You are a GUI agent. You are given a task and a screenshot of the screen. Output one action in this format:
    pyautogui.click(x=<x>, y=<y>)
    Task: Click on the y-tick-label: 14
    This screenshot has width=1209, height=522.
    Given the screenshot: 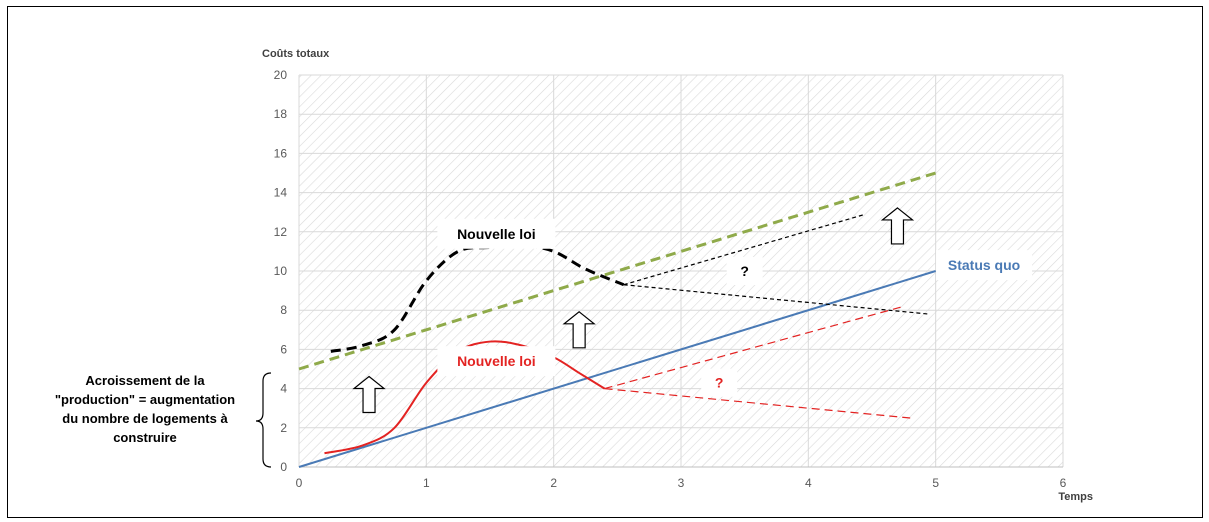 What is the action you would take?
    pyautogui.click(x=281, y=193)
    